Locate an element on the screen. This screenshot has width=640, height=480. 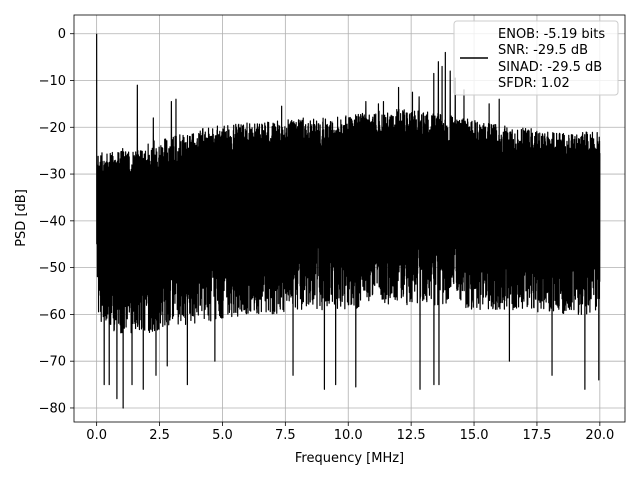
x-axis-label: Frequency [MHz] is located at coordinates (349, 458).